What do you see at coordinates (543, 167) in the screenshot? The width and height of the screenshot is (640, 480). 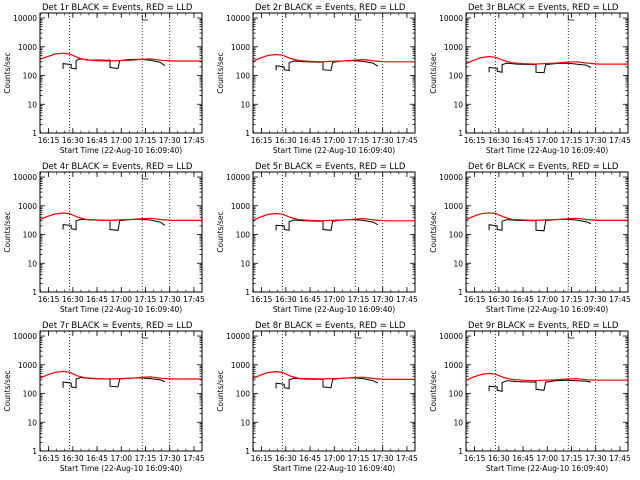 I see `panel-title: Det 6r BLACK = Events, RED = LLD` at bounding box center [543, 167].